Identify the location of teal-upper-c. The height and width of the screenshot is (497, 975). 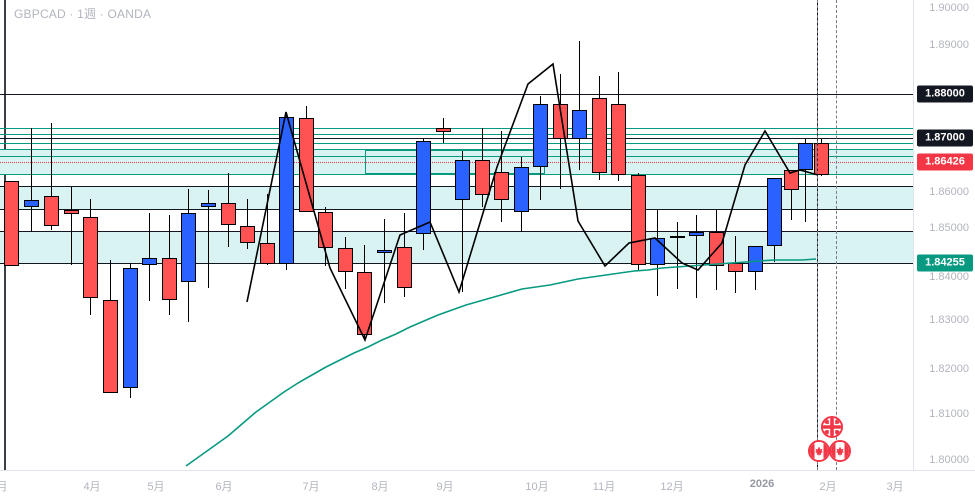
(456, 143).